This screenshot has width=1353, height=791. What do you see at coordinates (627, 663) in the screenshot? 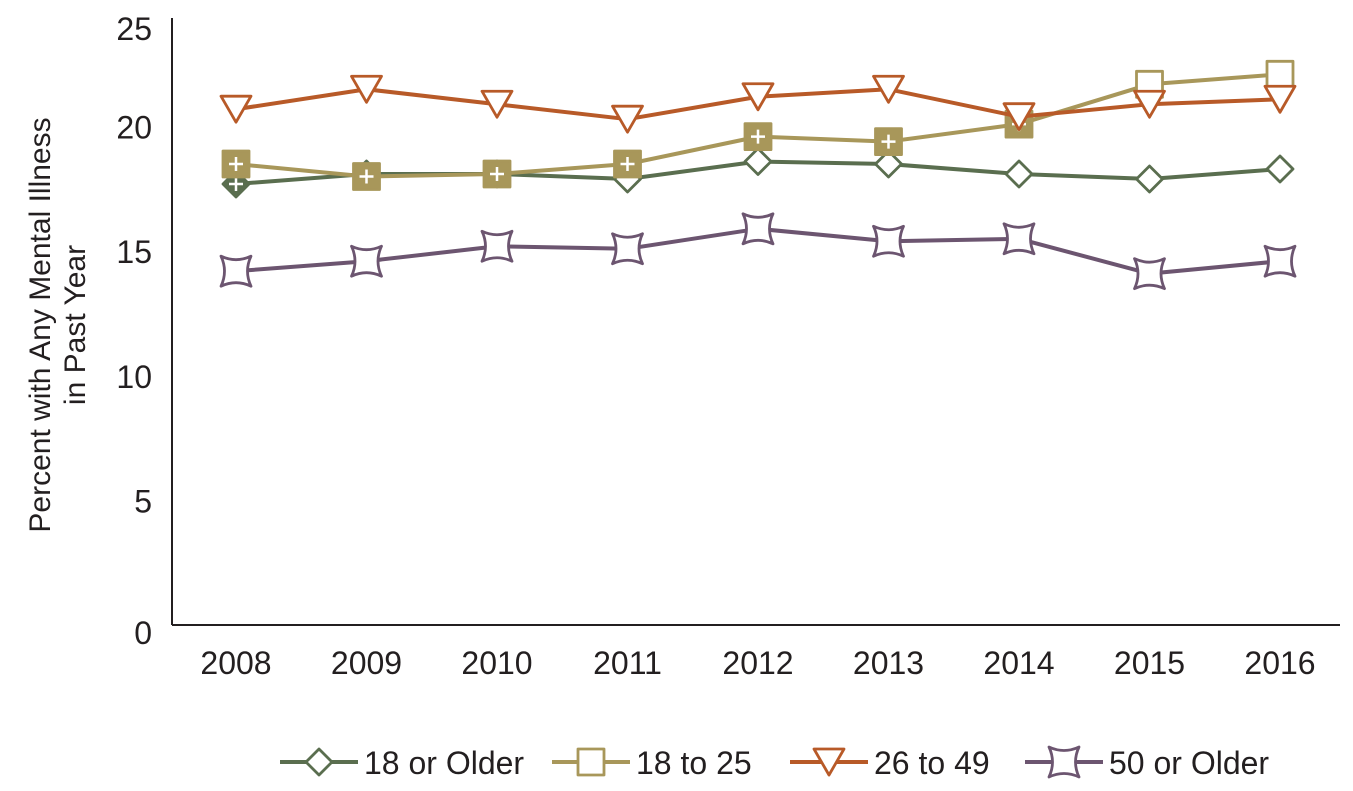
I see `x-tick-label: 2011` at bounding box center [627, 663].